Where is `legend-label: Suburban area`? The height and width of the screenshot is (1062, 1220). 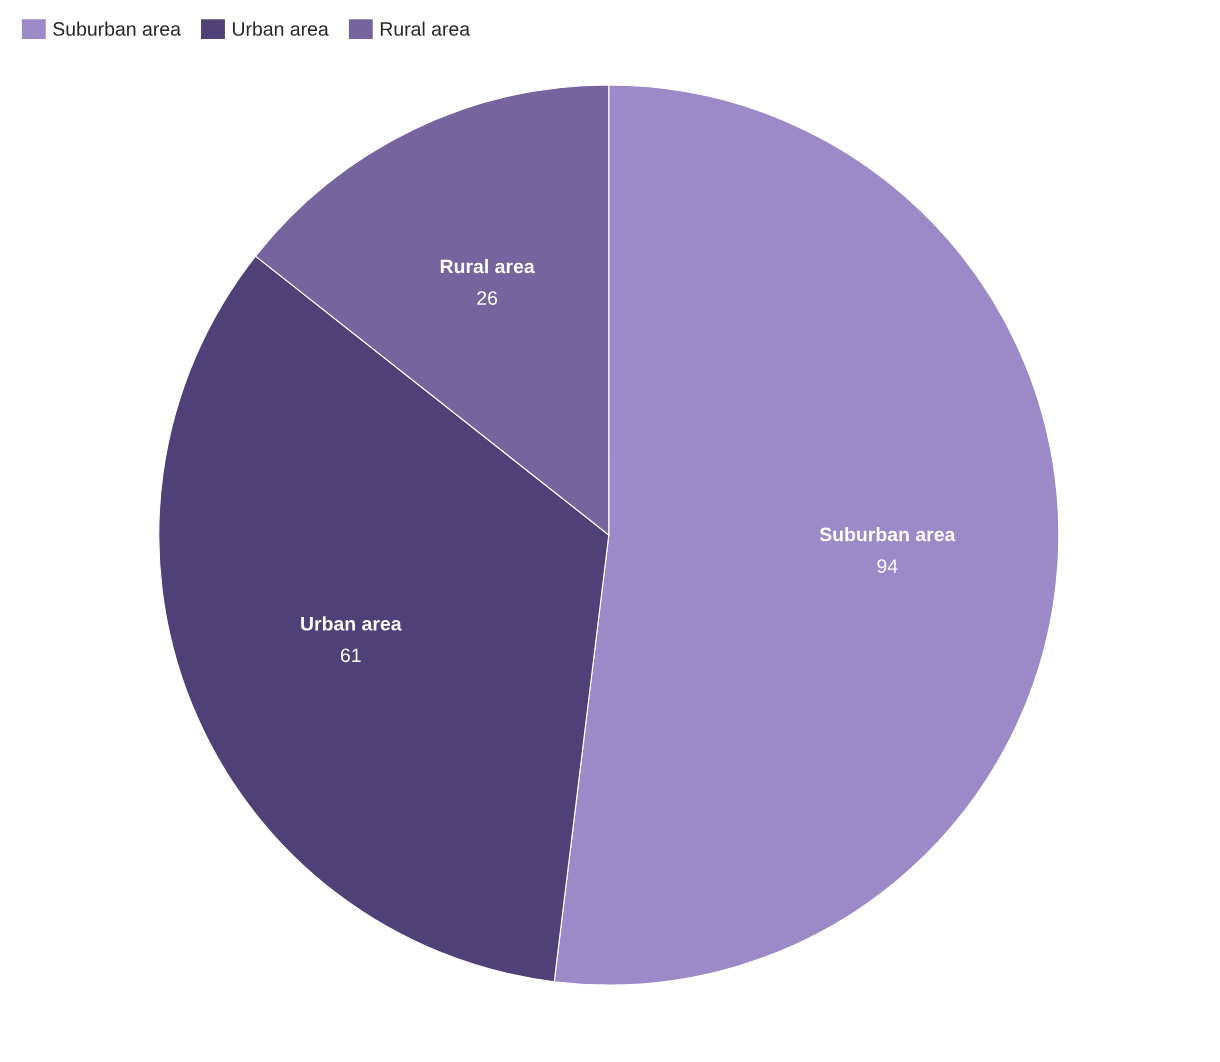 legend-label: Suburban area is located at coordinates (117, 28).